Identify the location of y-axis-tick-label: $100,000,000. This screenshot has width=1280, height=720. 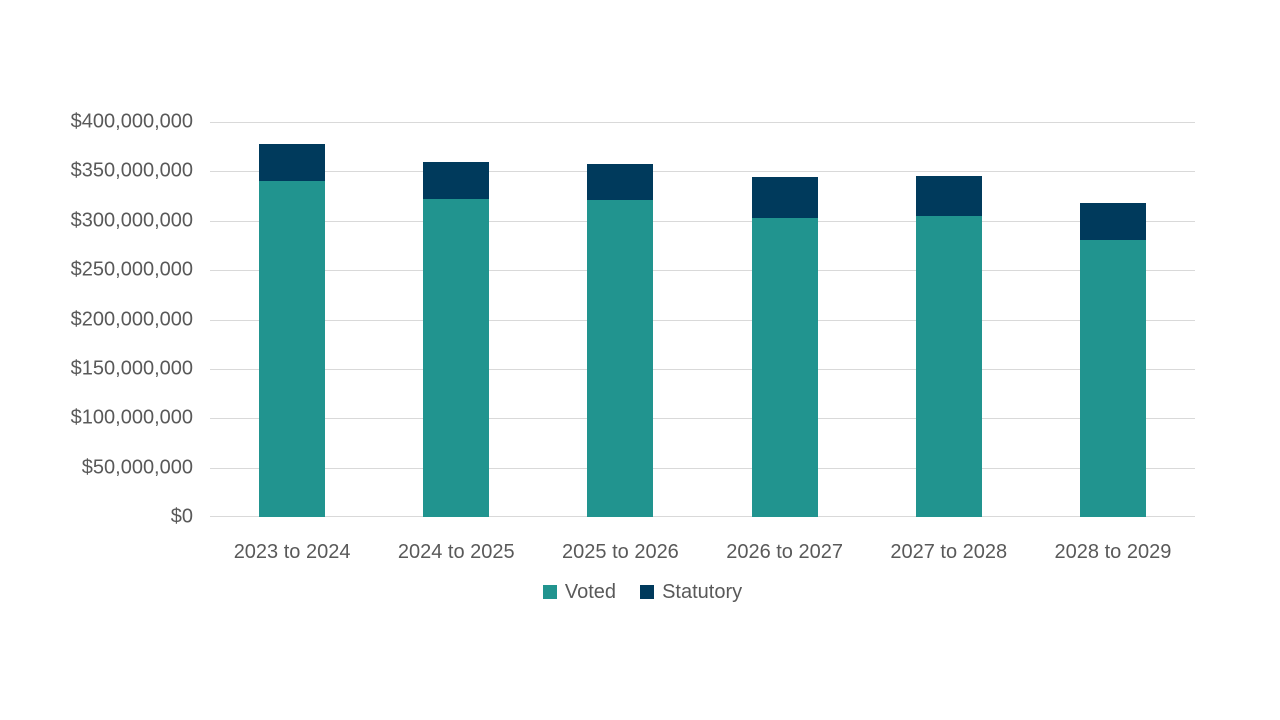
(131, 417).